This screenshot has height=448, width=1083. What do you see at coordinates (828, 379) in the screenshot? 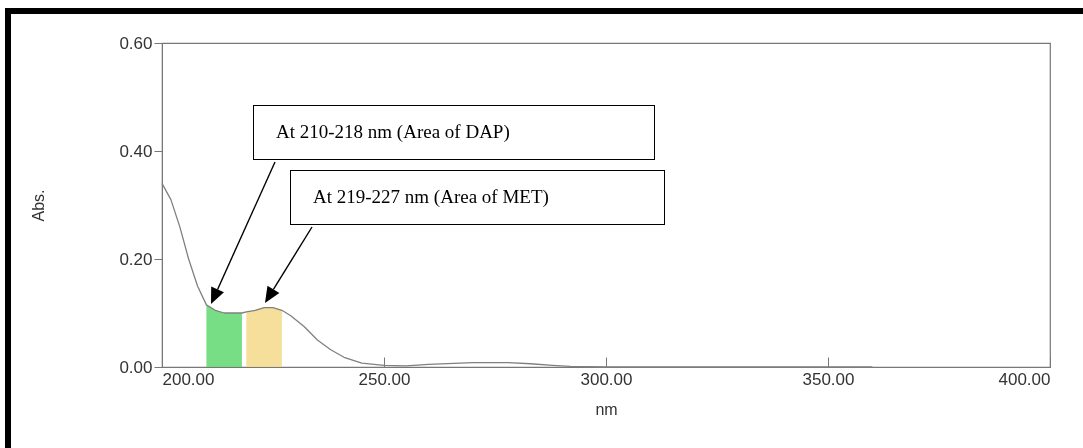
I see `x-tick-label: 350.00` at bounding box center [828, 379].